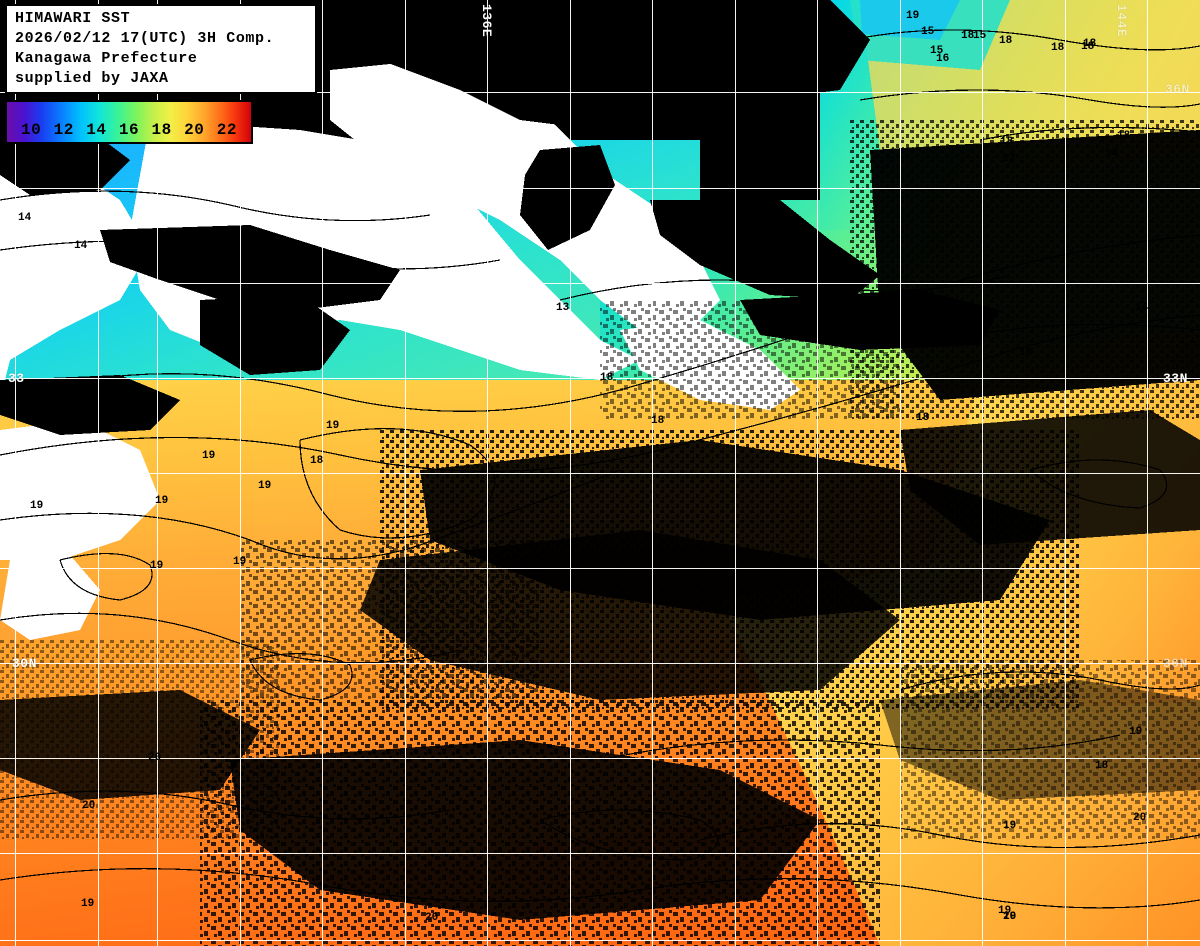  I want to click on colorbar-tick-20: 20, so click(194, 130).